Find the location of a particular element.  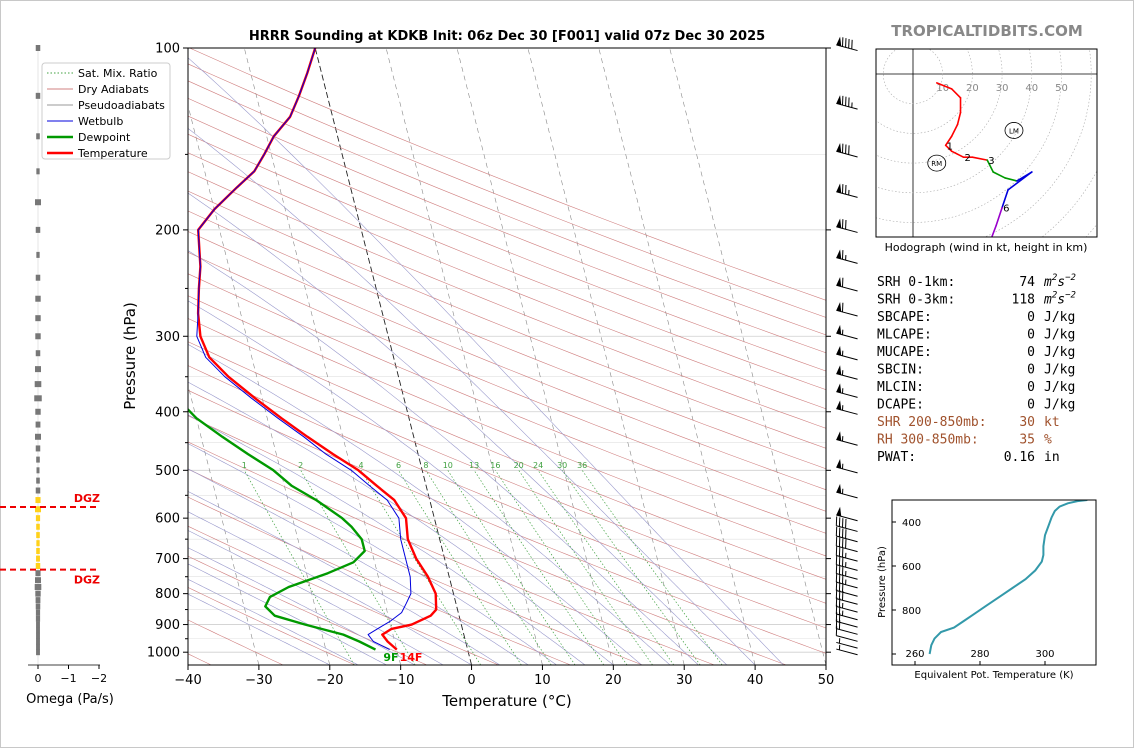

skewt-x-tick-label: −10 is located at coordinates (400, 680).